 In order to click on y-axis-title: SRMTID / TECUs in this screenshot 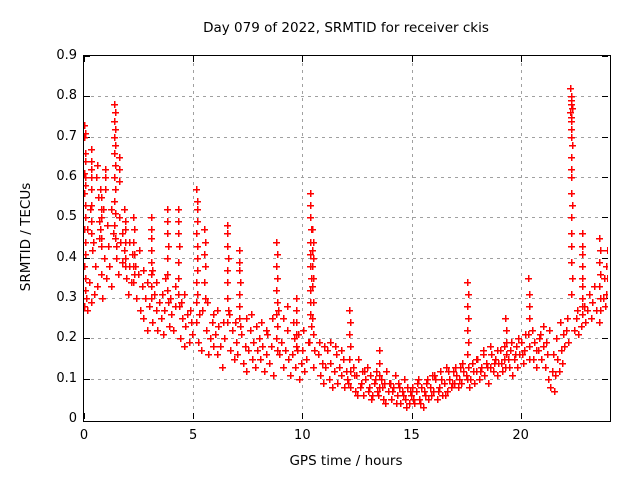, I will do `click(26, 237)`.